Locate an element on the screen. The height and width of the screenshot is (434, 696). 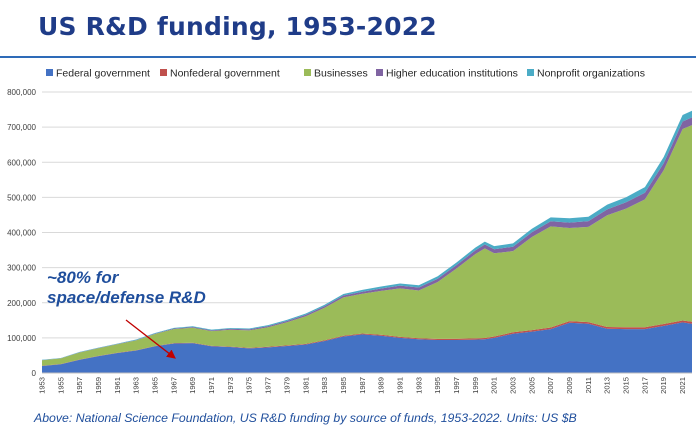
y-tick-label: 600,000 is located at coordinates (21, 162).